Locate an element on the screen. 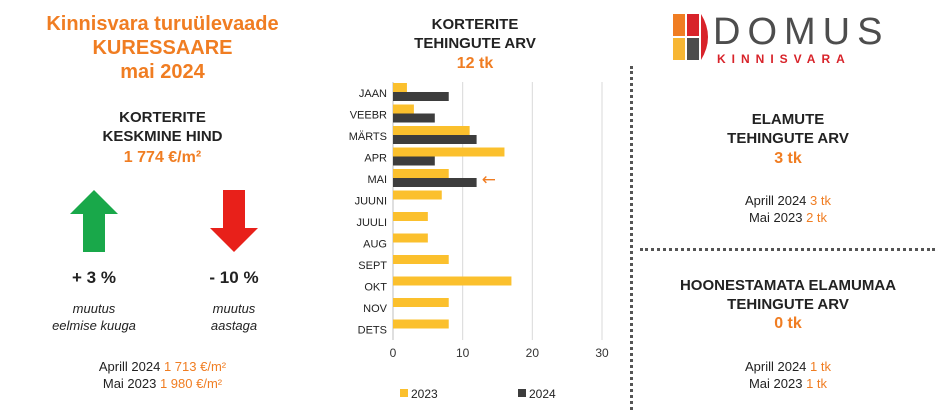 This screenshot has height=416, width=941. houses-heading-1: ELAMUTE is located at coordinates (788, 119).